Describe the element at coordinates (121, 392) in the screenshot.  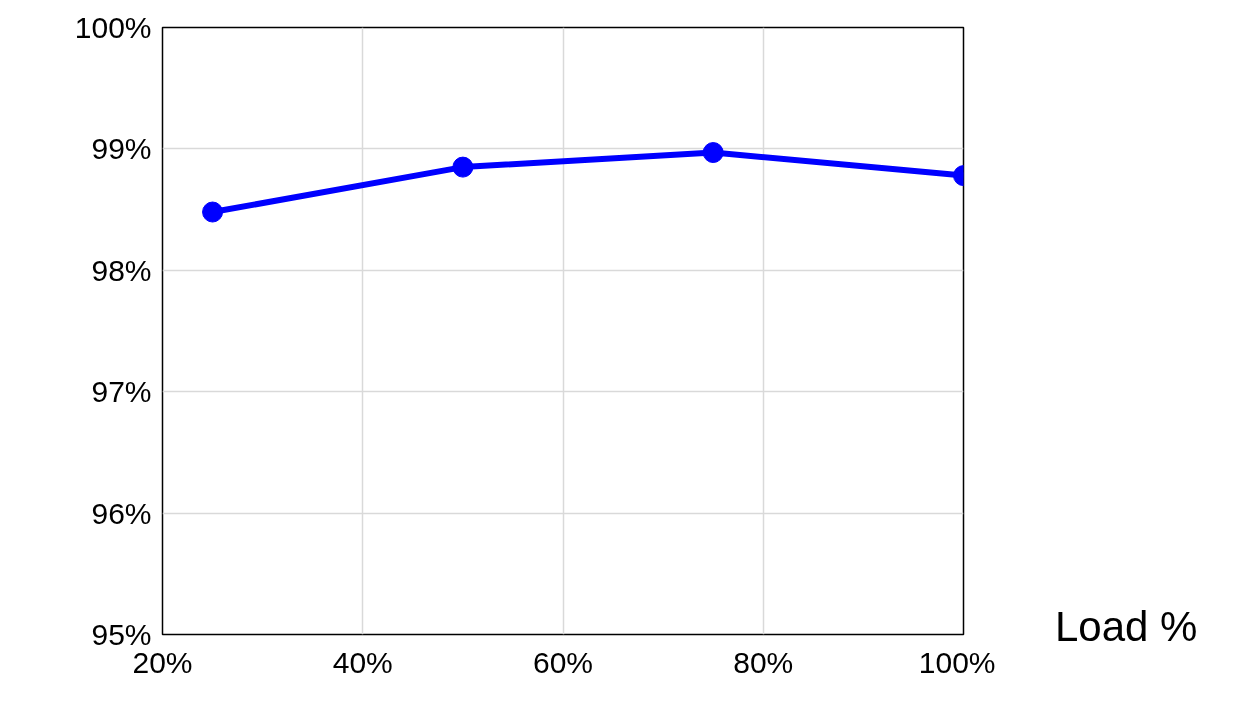
I see `y-tick-label: 97%` at that location.